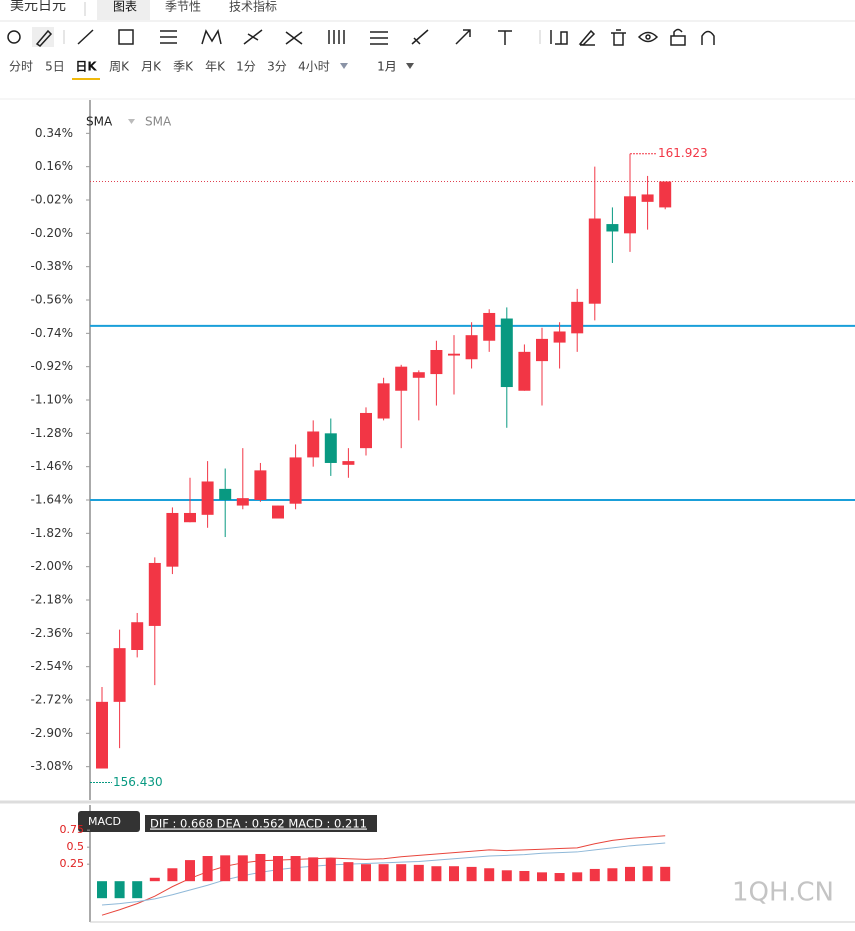 This screenshot has width=855, height=931. What do you see at coordinates (559, 37) in the screenshot?
I see `tool-stats` at bounding box center [559, 37].